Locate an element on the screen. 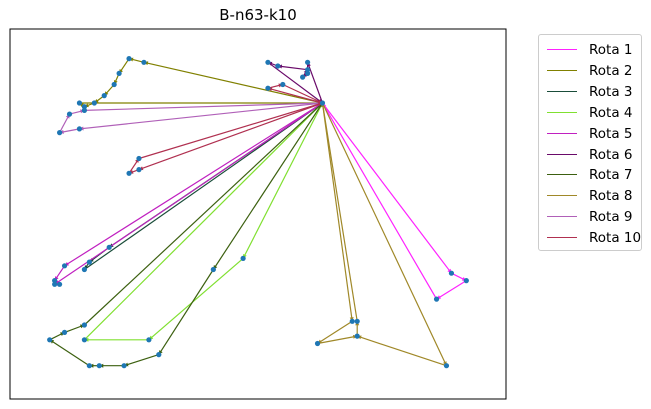  legend-item-4: Rota 4 is located at coordinates (593, 113).